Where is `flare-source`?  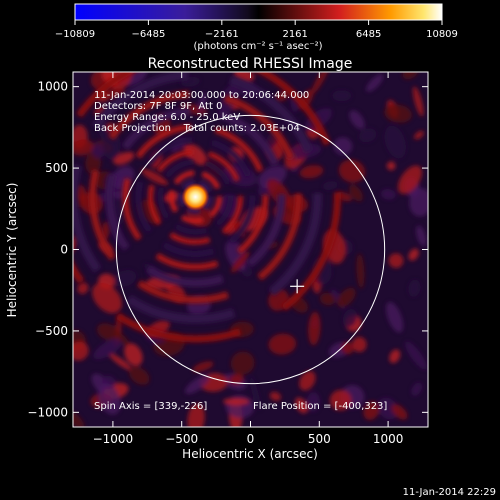 flare-source is located at coordinates (195, 196).